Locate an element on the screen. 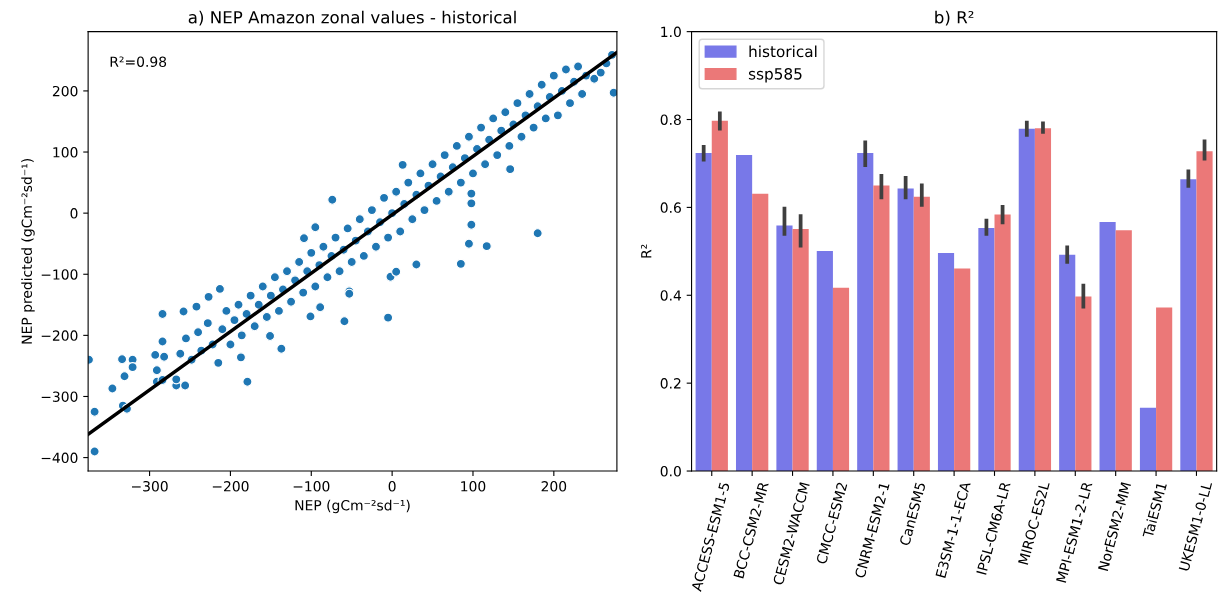  legend-label: ssp585 is located at coordinates (775, 75).